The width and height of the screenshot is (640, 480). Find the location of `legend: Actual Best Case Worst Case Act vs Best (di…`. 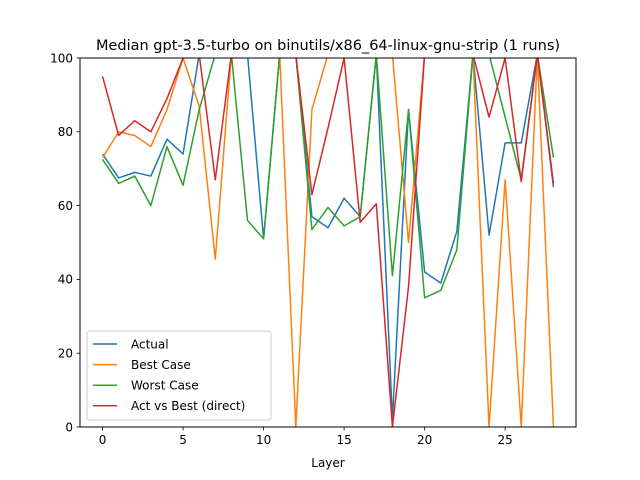

legend: Actual Best Case Worst Case Act vs Best (di… is located at coordinates (179, 375).